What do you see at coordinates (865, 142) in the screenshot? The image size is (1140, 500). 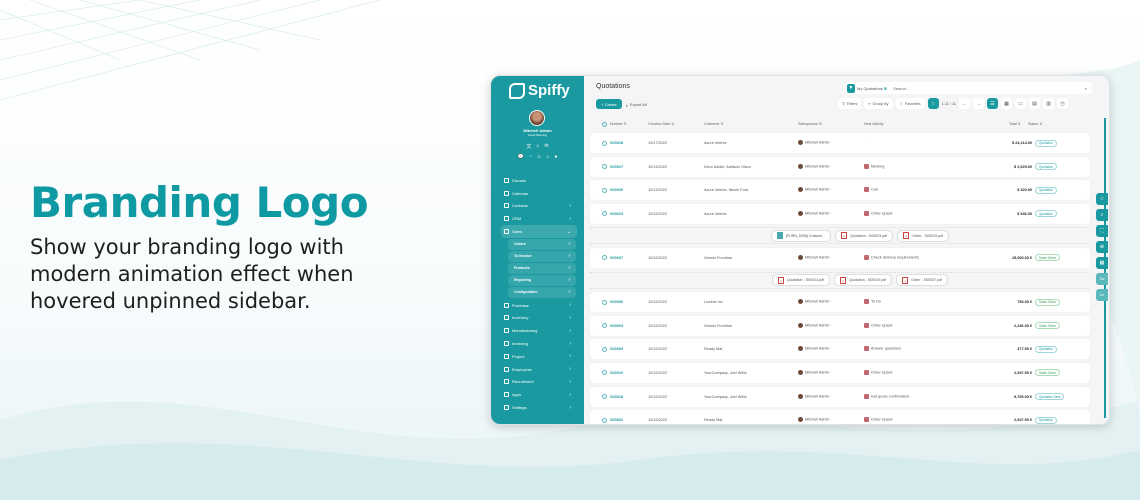 I see `next-activity: ◌` at bounding box center [865, 142].